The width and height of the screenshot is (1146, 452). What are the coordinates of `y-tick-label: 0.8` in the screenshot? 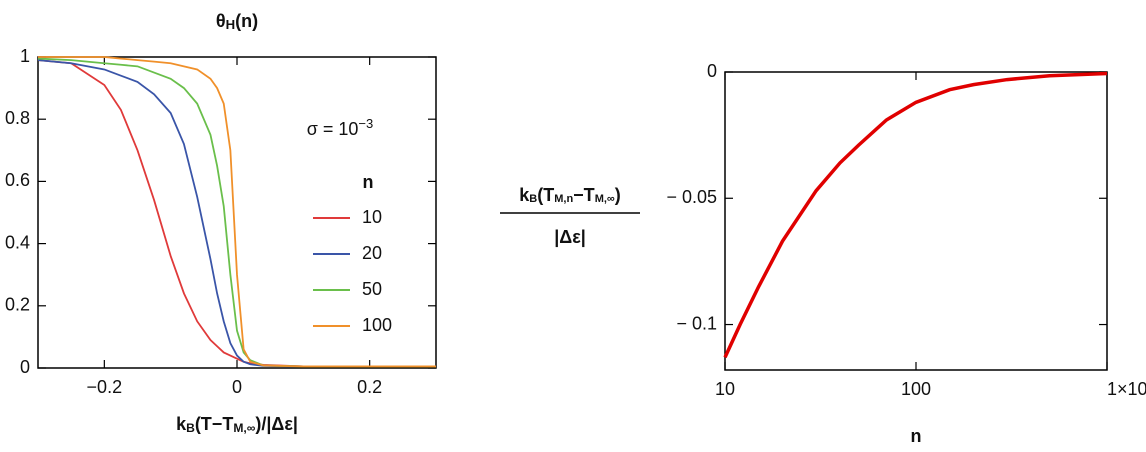 It's located at (17, 118).